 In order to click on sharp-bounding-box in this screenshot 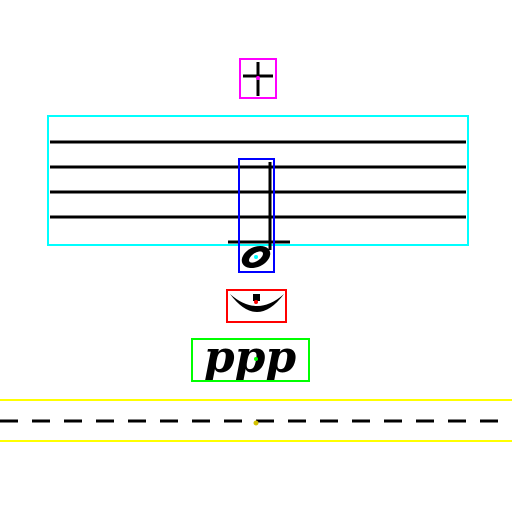, I will do `click(258, 78)`.